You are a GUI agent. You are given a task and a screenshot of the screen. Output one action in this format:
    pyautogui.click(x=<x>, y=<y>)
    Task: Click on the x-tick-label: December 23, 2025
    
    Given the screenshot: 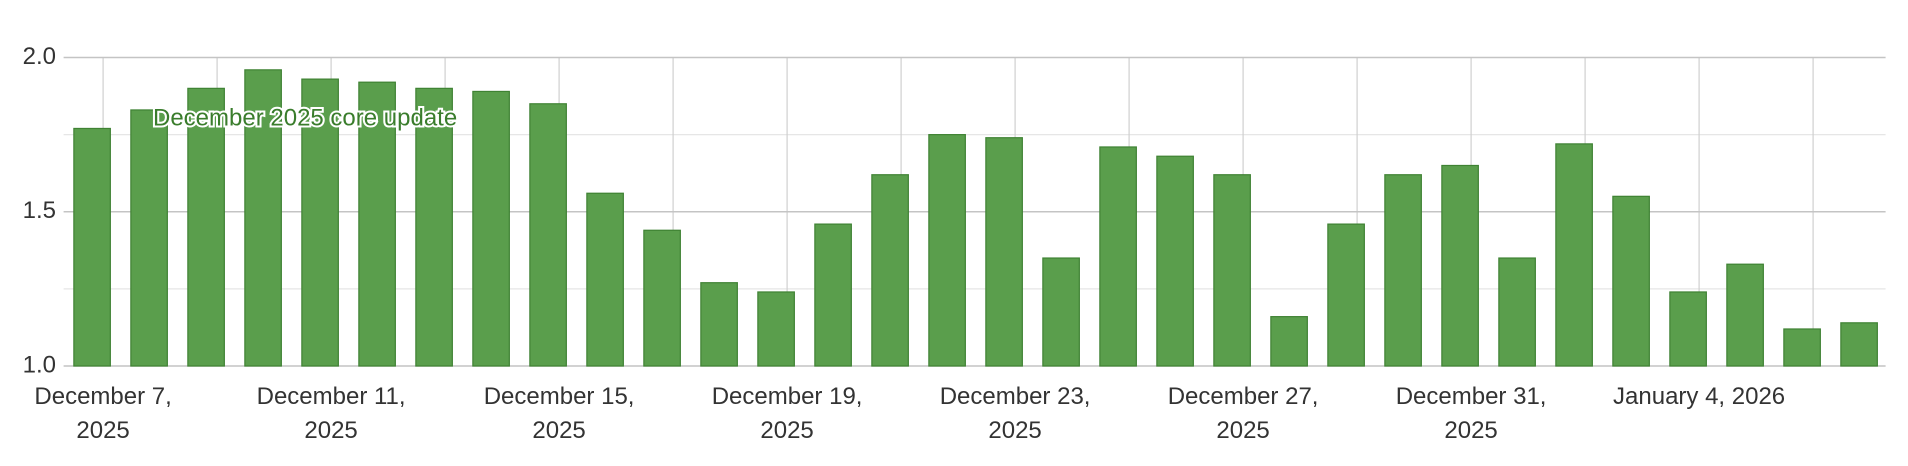 What is the action you would take?
    pyautogui.click(x=1015, y=413)
    